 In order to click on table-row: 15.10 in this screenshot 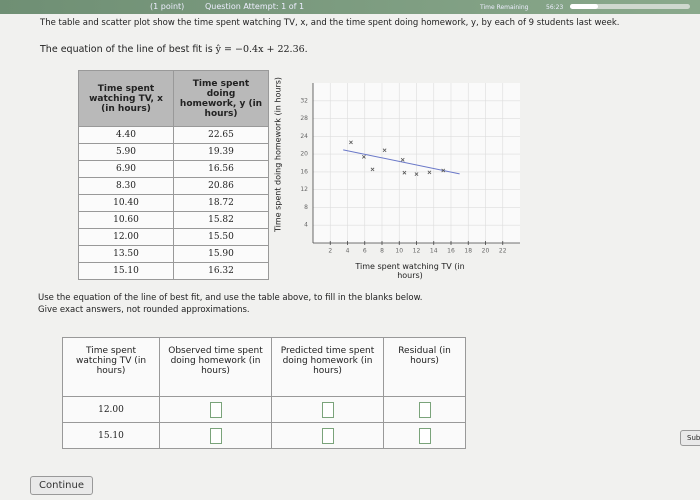, I will do `click(264, 435)`.